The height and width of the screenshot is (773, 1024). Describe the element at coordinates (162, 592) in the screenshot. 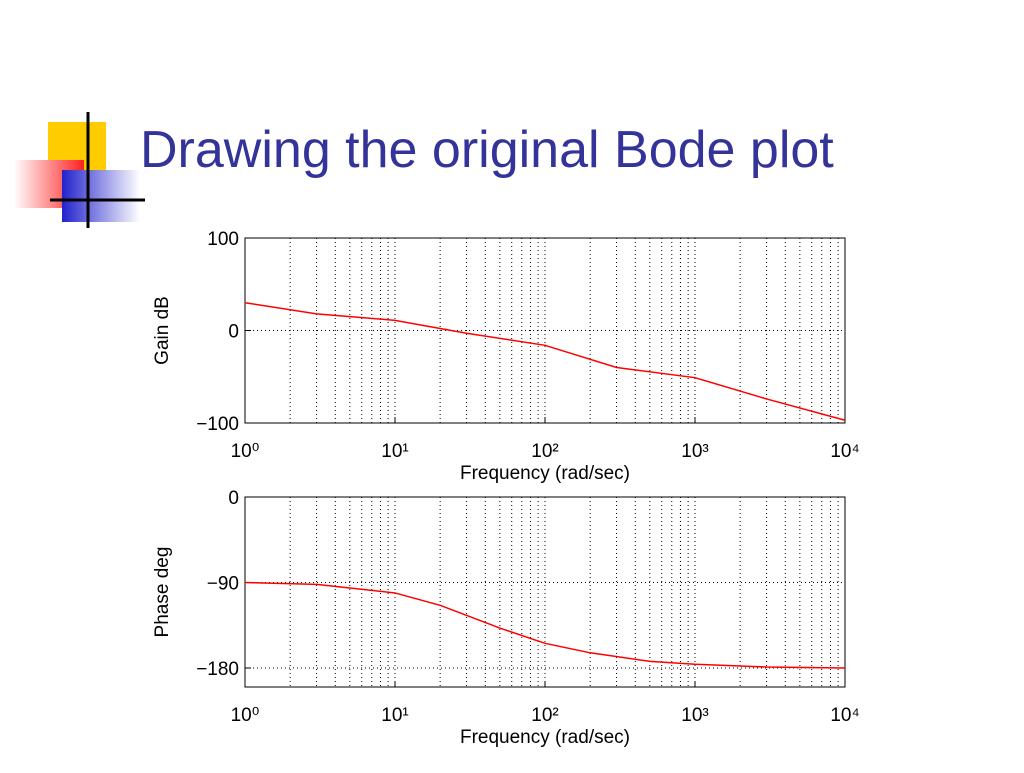

I see `y-axis-label: Phase deg` at that location.